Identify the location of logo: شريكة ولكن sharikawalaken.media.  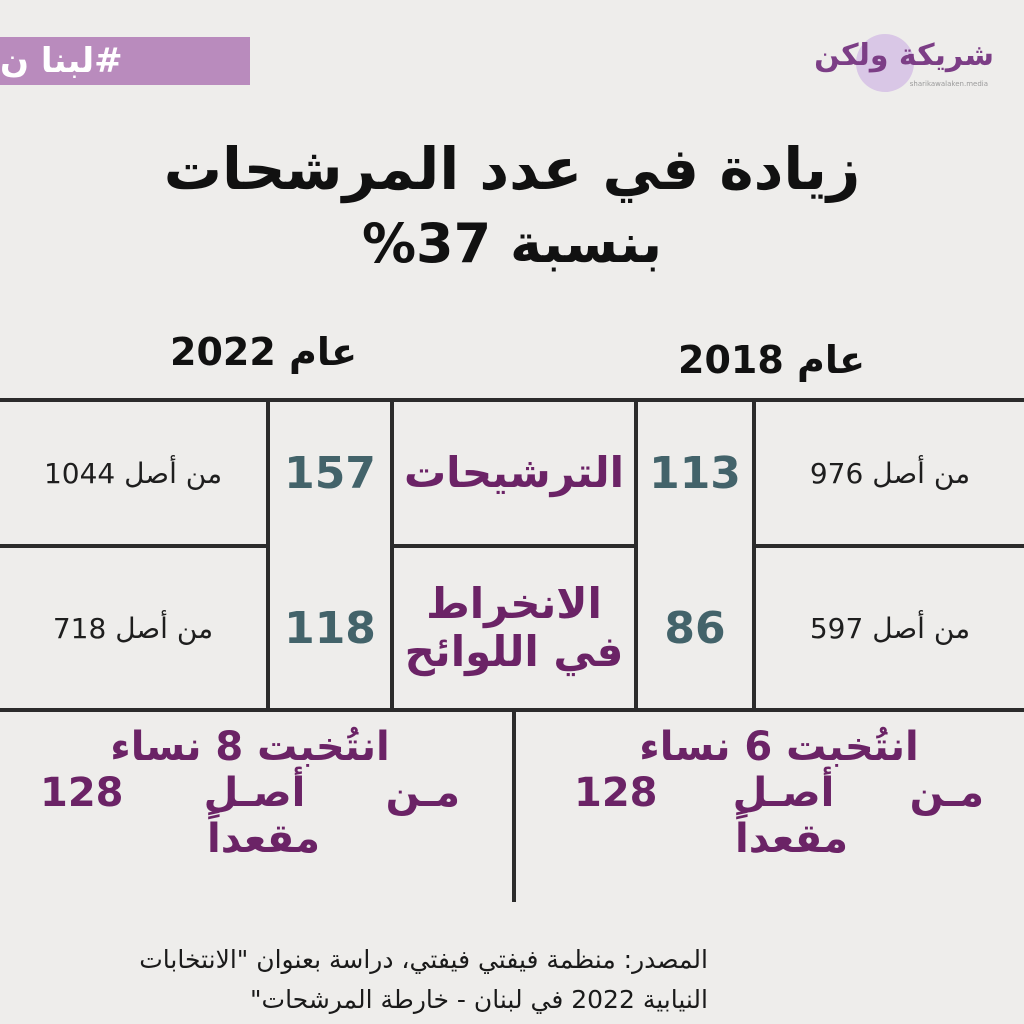
(904, 63).